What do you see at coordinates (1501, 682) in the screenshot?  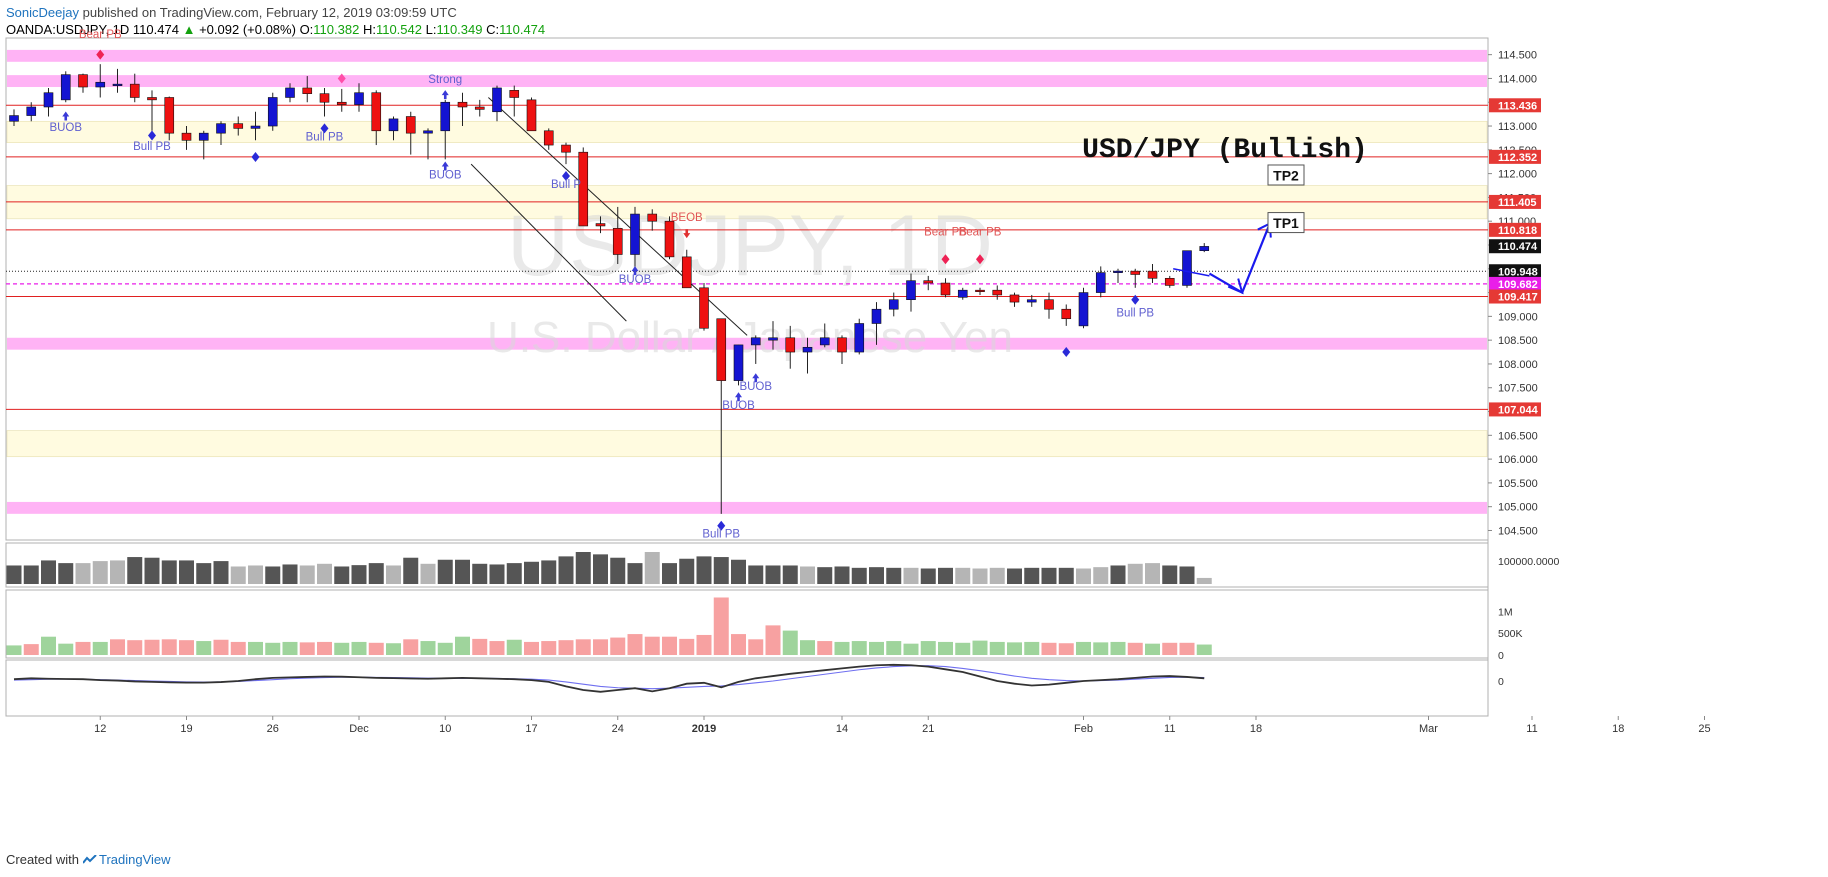 I see `oscillator-axis-label: 0` at bounding box center [1501, 682].